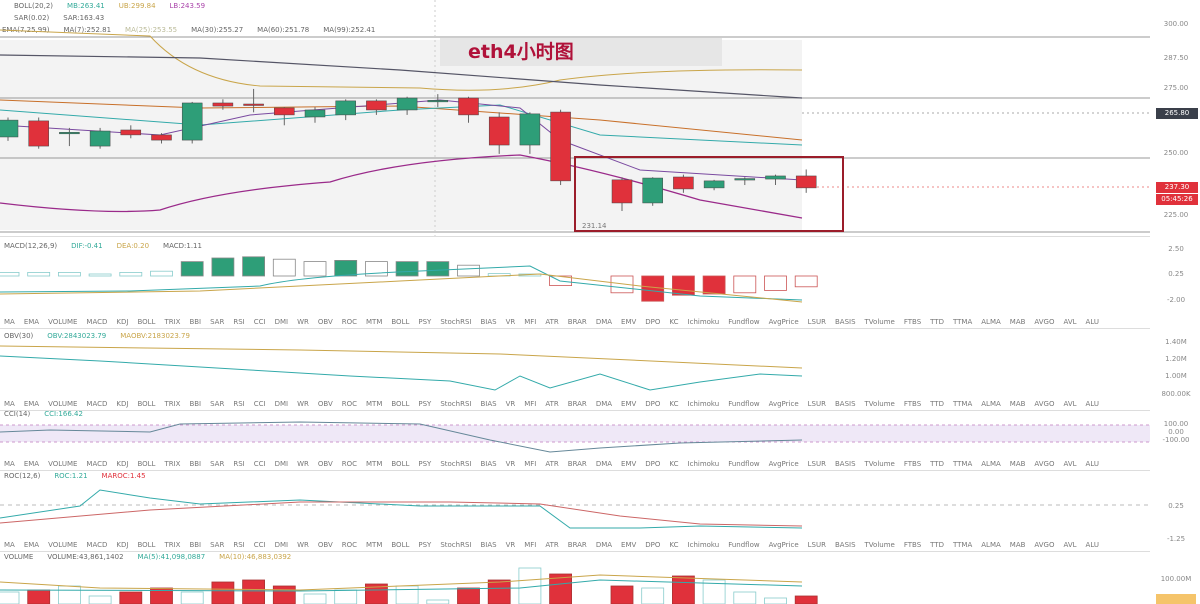 Image resolution: width=1200 pixels, height=604 pixels. Describe the element at coordinates (575, 582) in the screenshot. I see `volume-chart` at that location.